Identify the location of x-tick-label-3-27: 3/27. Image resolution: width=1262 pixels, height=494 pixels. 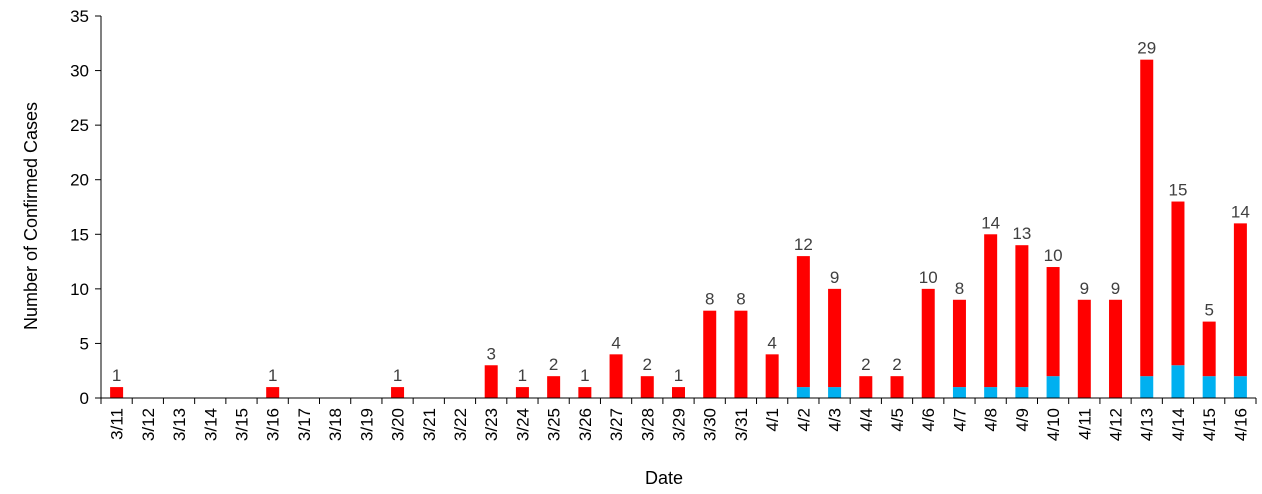
(616, 424).